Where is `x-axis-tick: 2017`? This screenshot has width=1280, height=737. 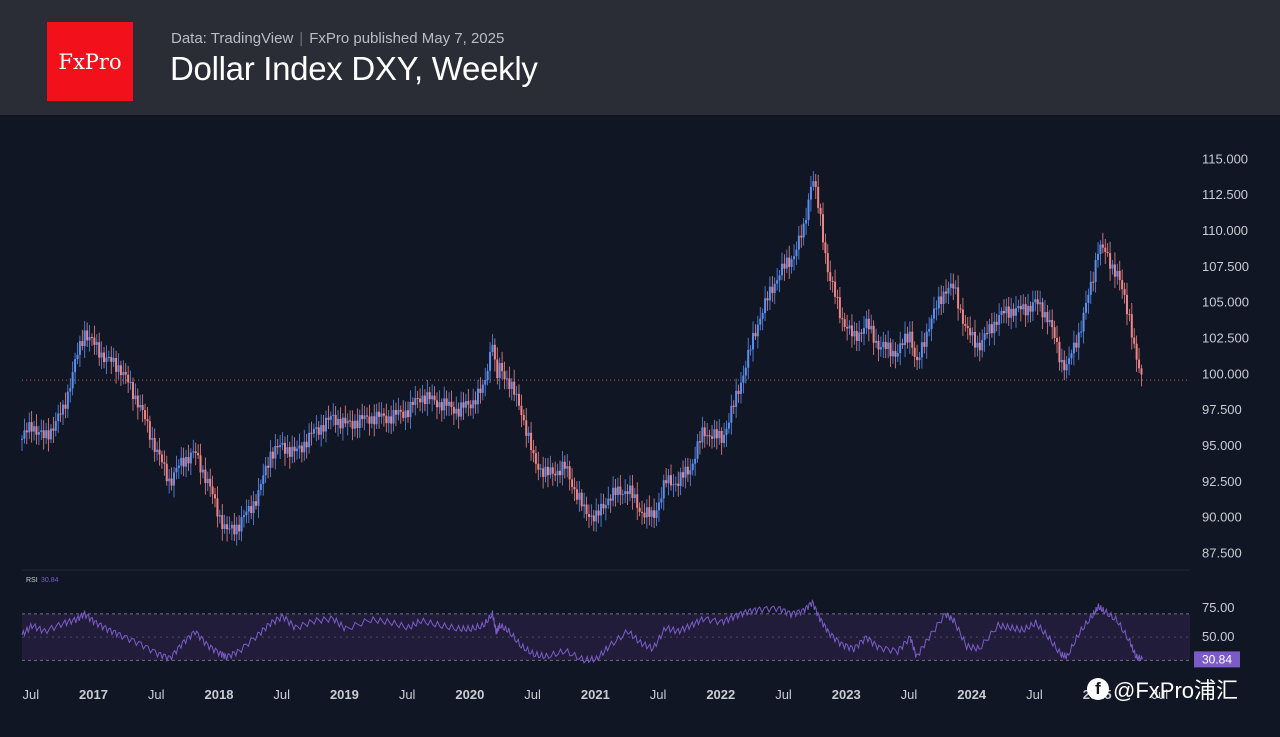
x-axis-tick: 2017 is located at coordinates (93, 694).